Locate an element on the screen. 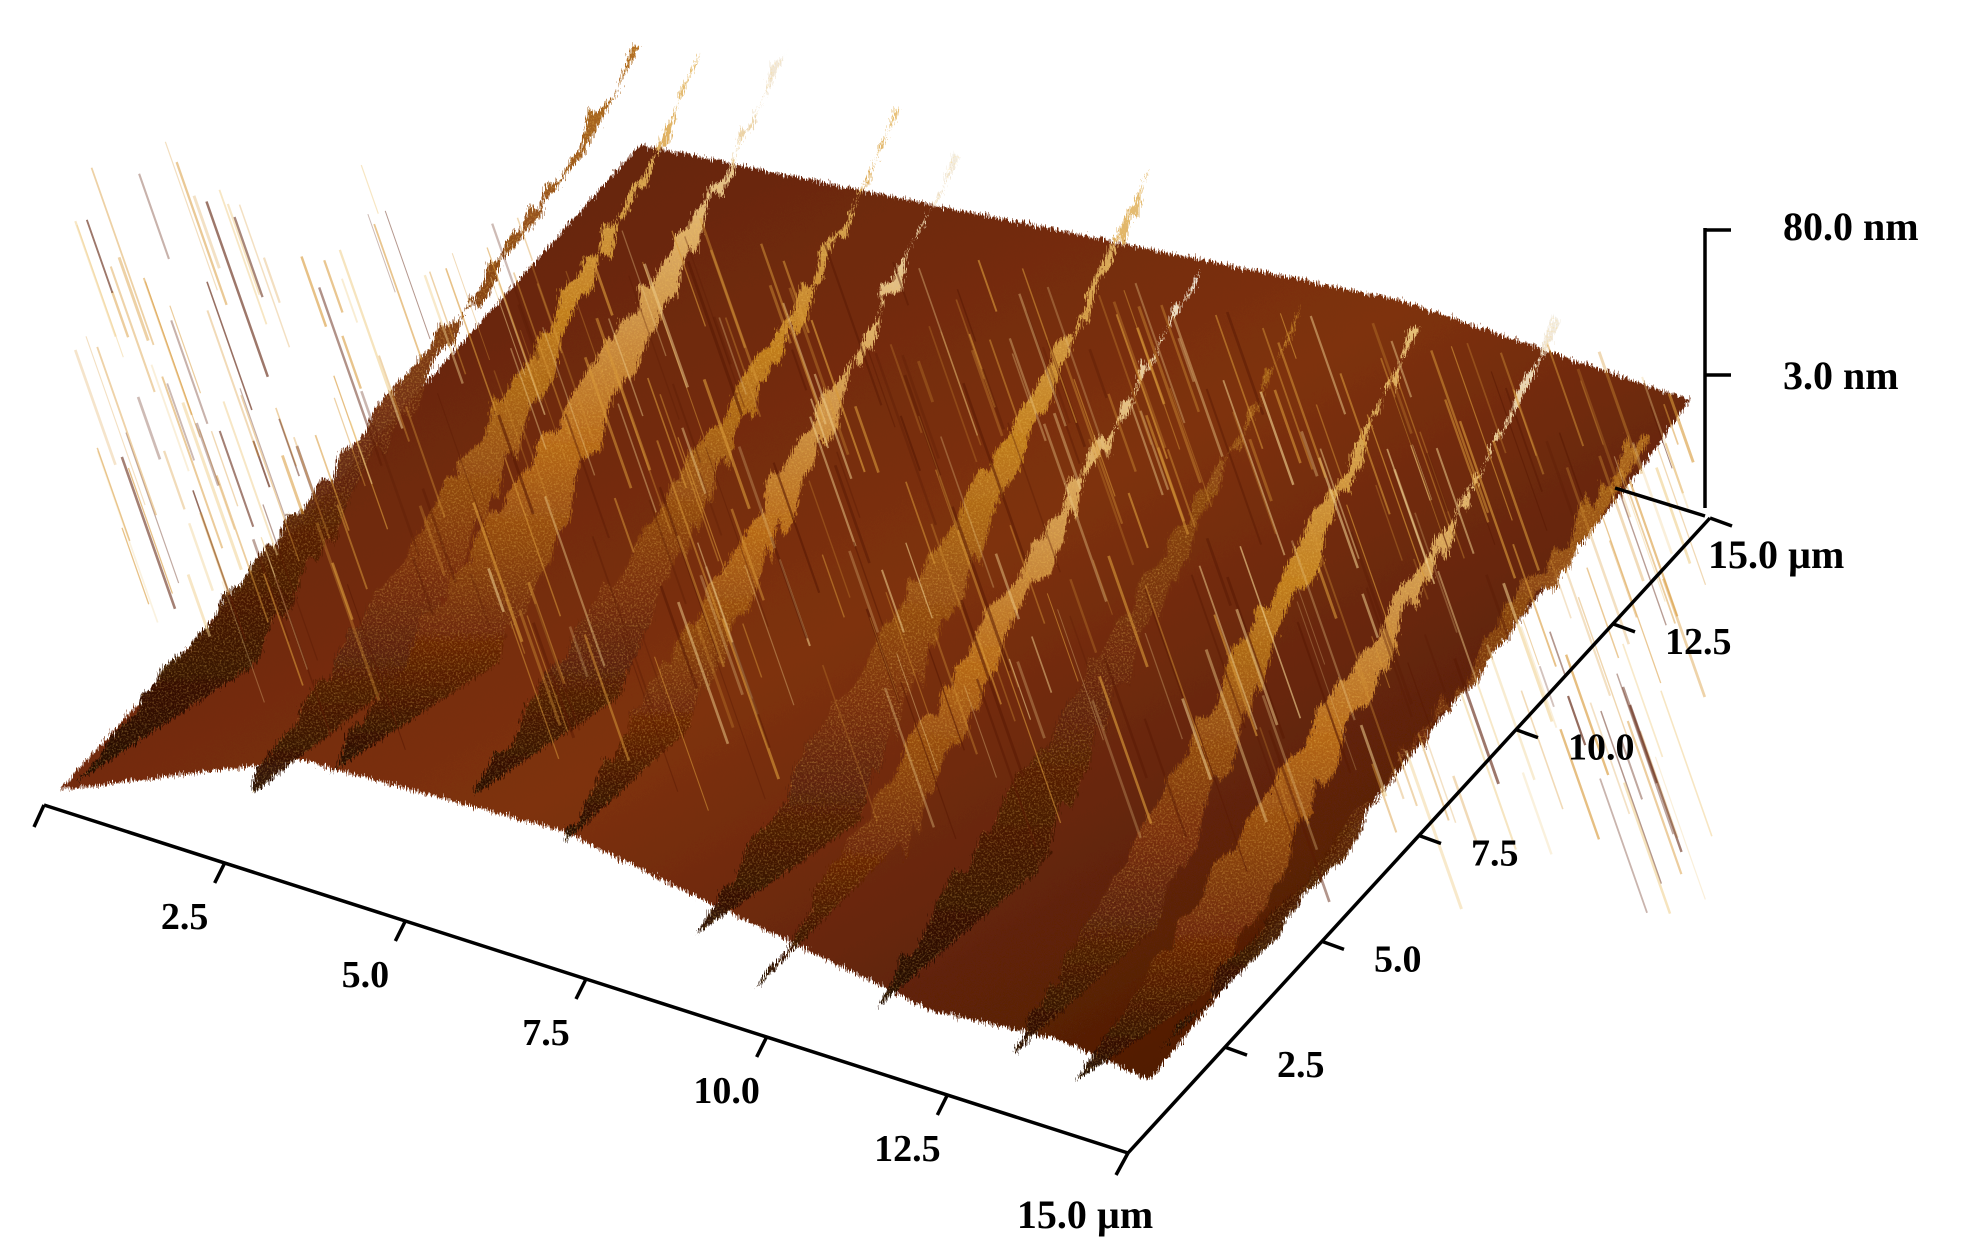 The width and height of the screenshot is (1973, 1255). surface-texture is located at coordinates (1088, 657).